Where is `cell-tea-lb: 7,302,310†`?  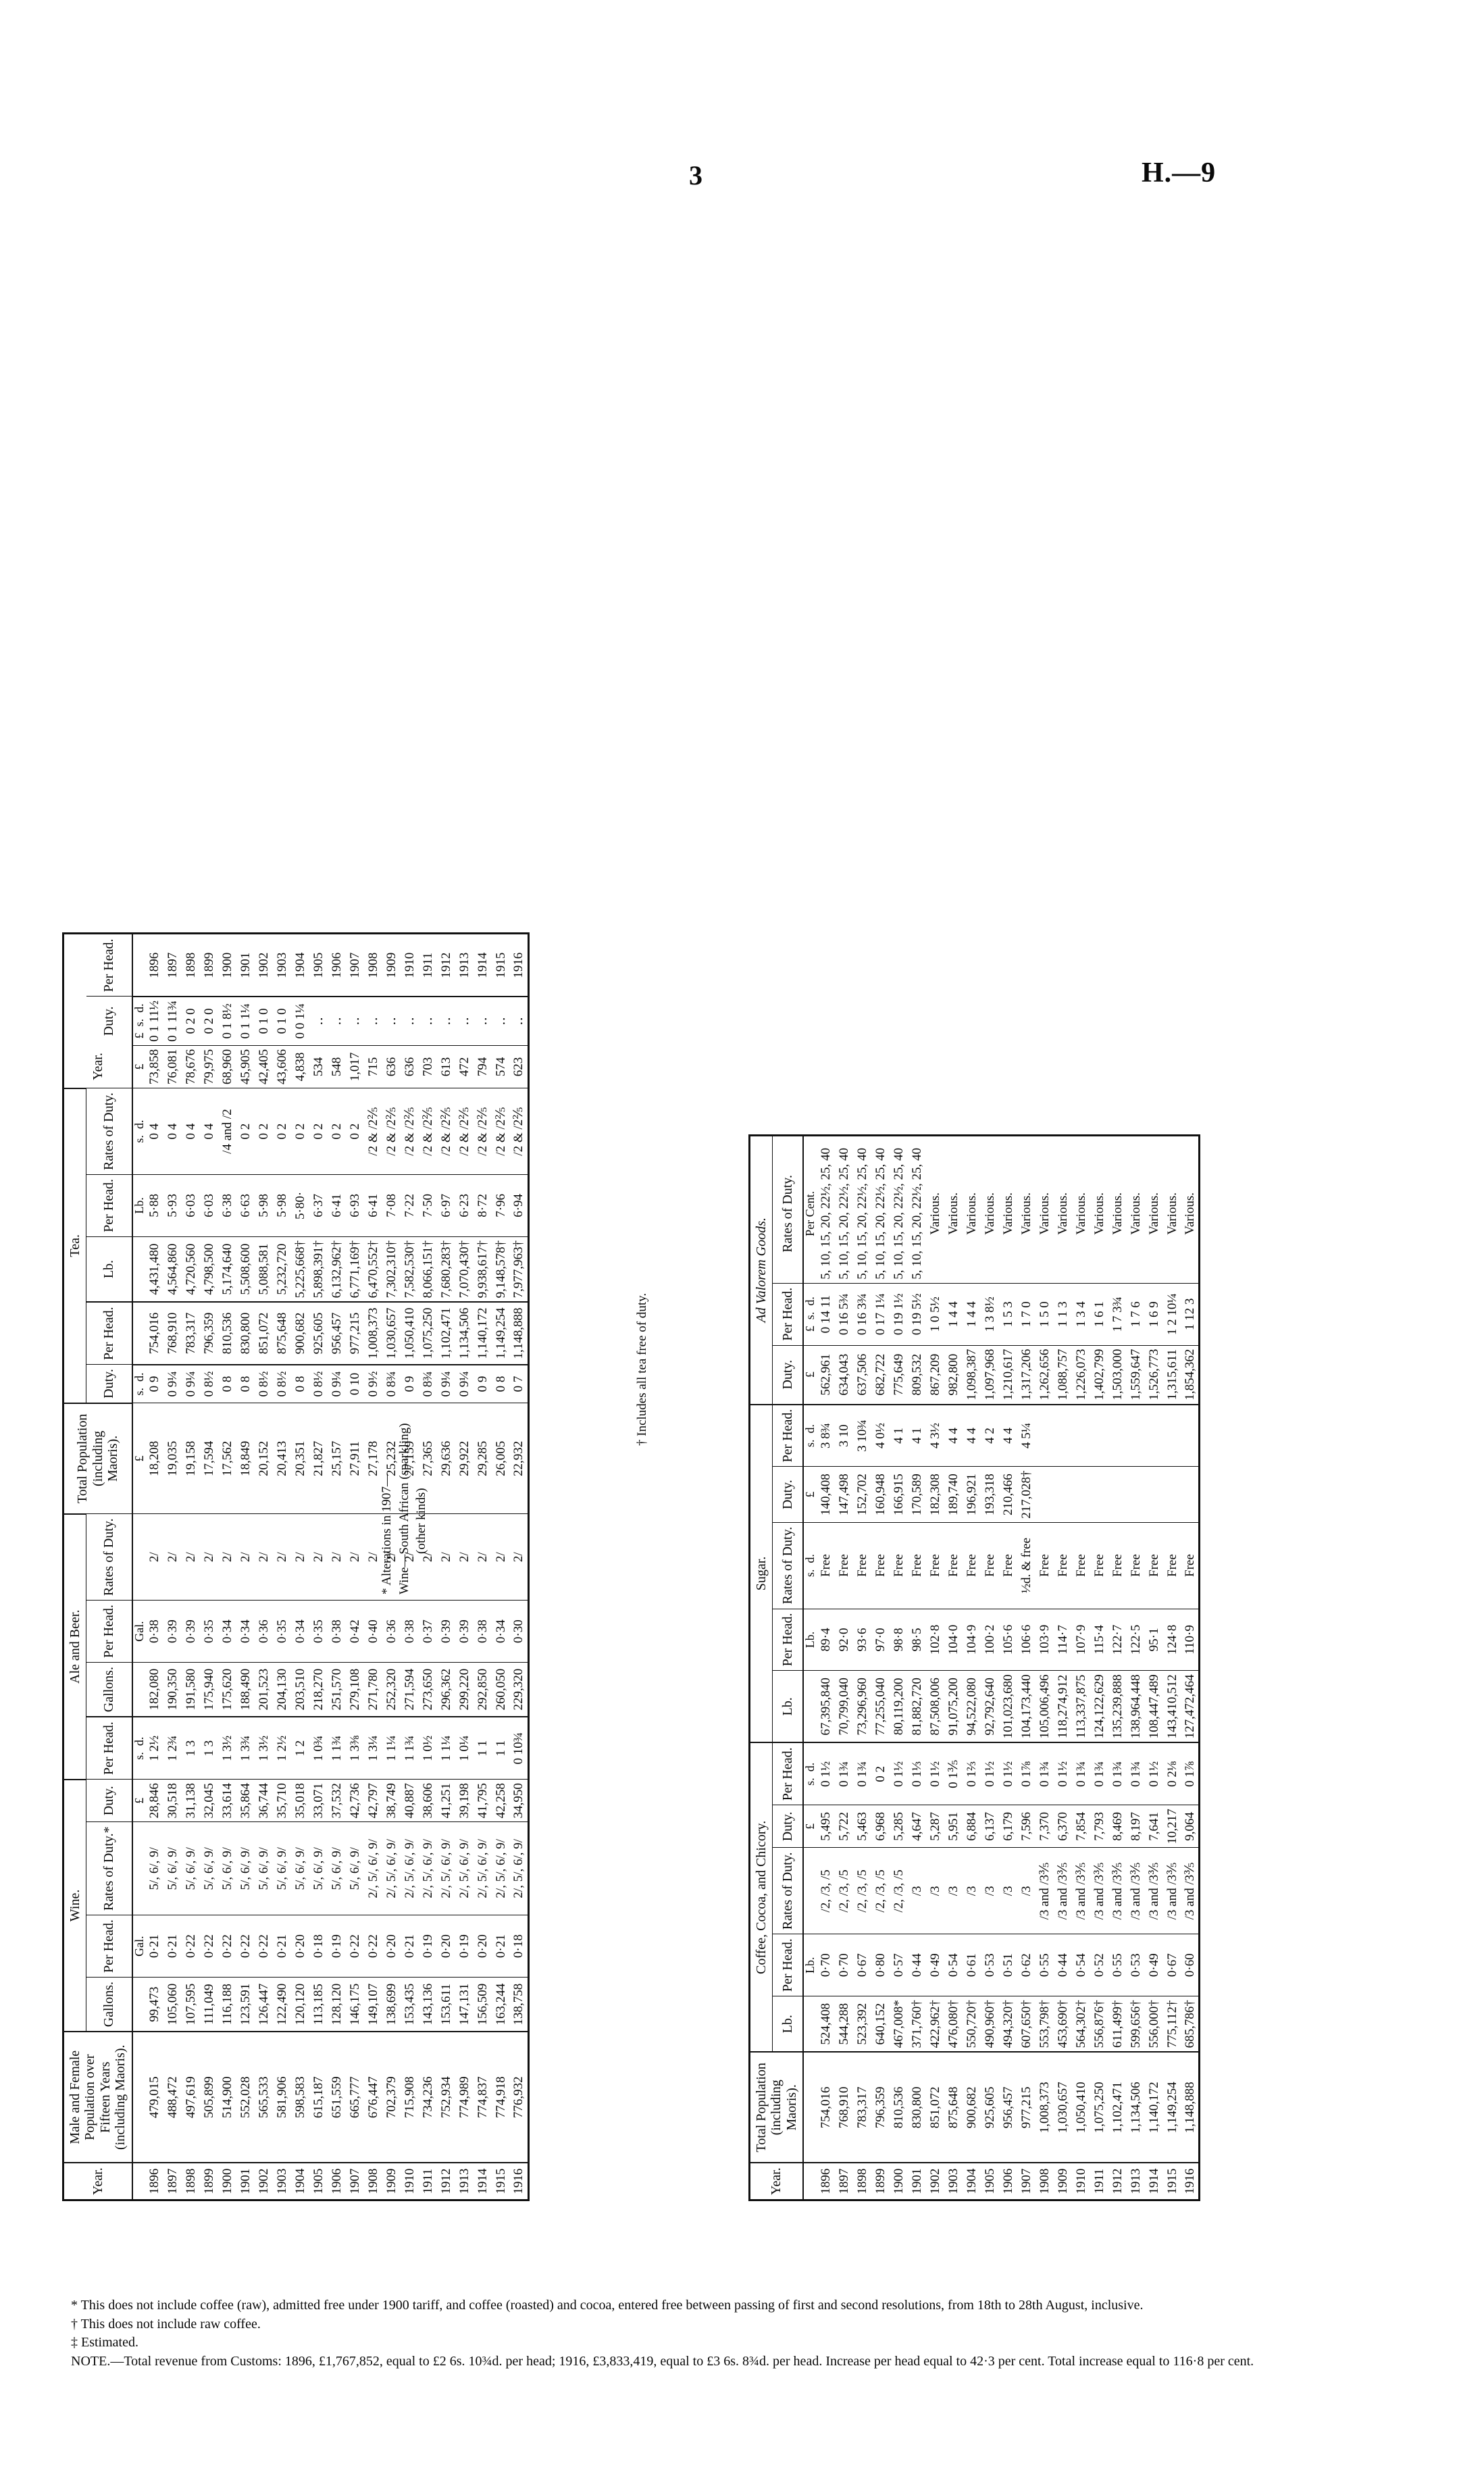 cell-tea-lb: 7,302,310† is located at coordinates (391, 1269).